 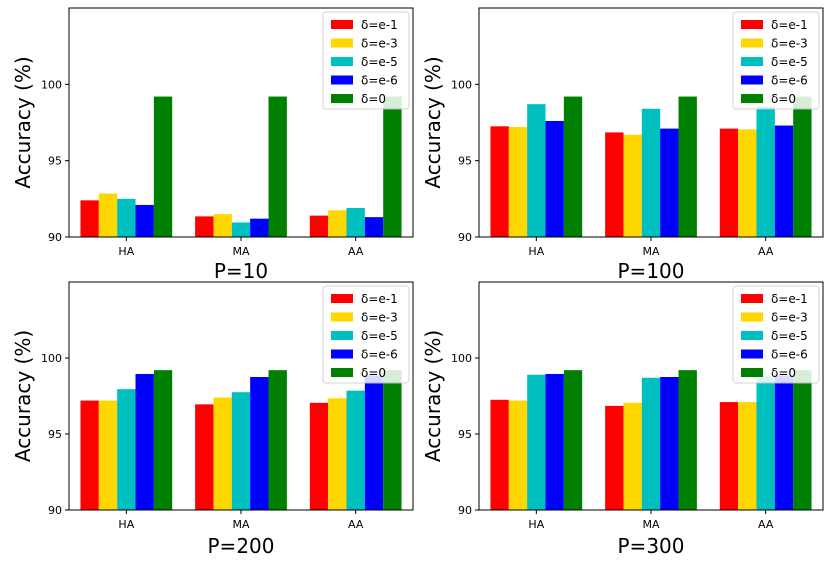 What do you see at coordinates (55, 434) in the screenshot?
I see `y-tick-label: 95` at bounding box center [55, 434].